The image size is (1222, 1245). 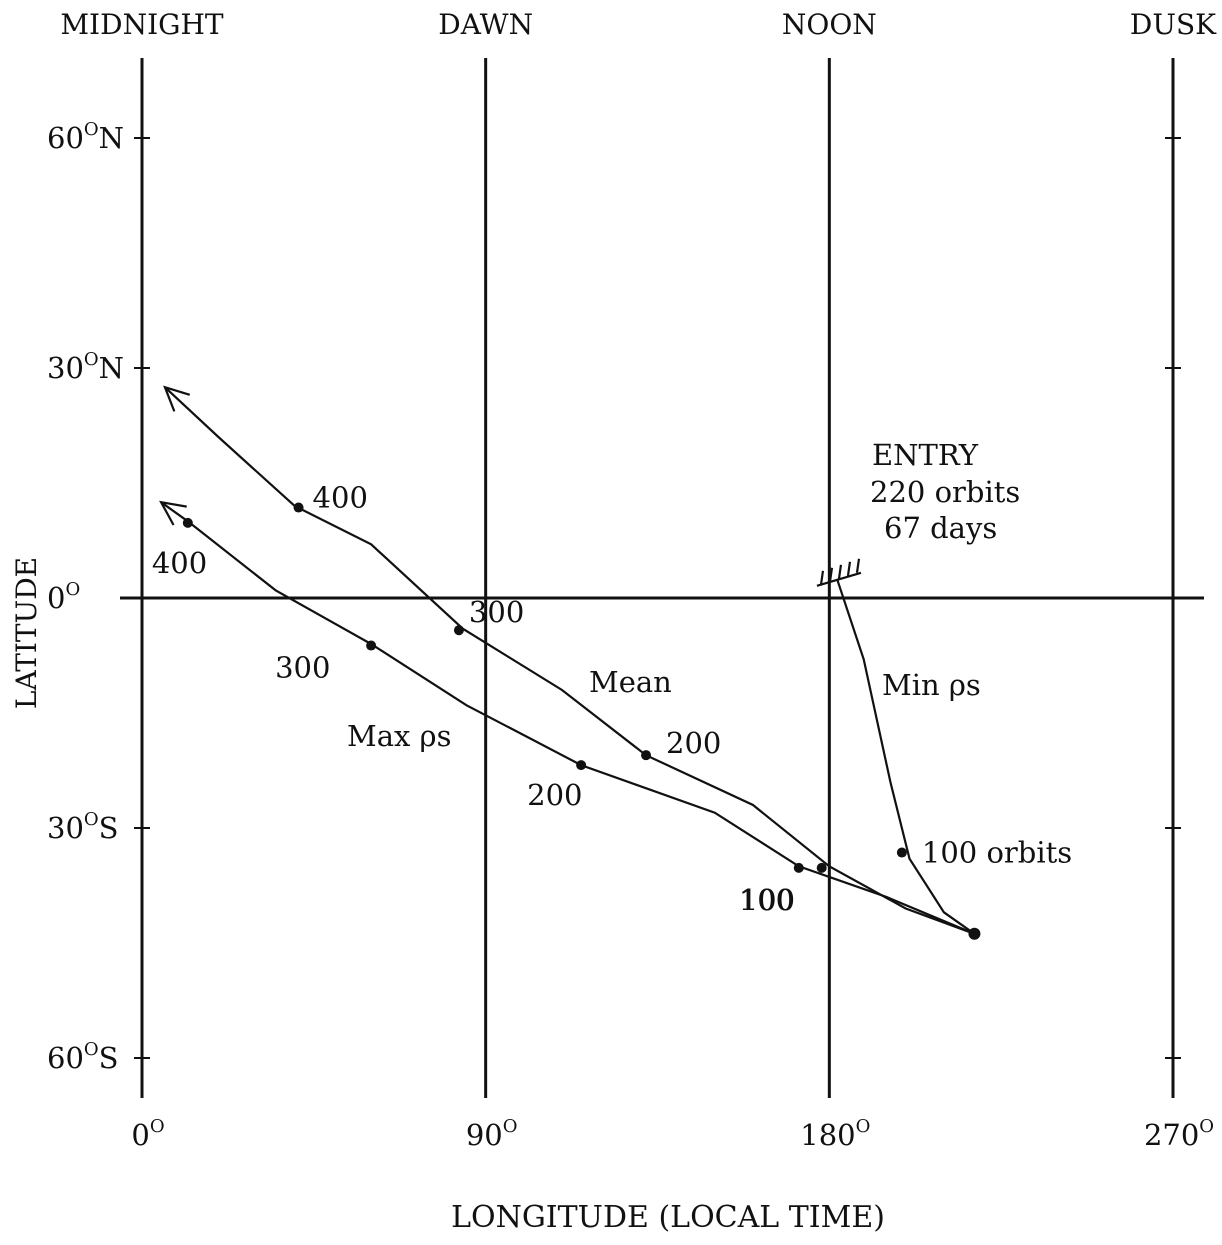 I want to click on marker-label-mean: 100, so click(x=767, y=900).